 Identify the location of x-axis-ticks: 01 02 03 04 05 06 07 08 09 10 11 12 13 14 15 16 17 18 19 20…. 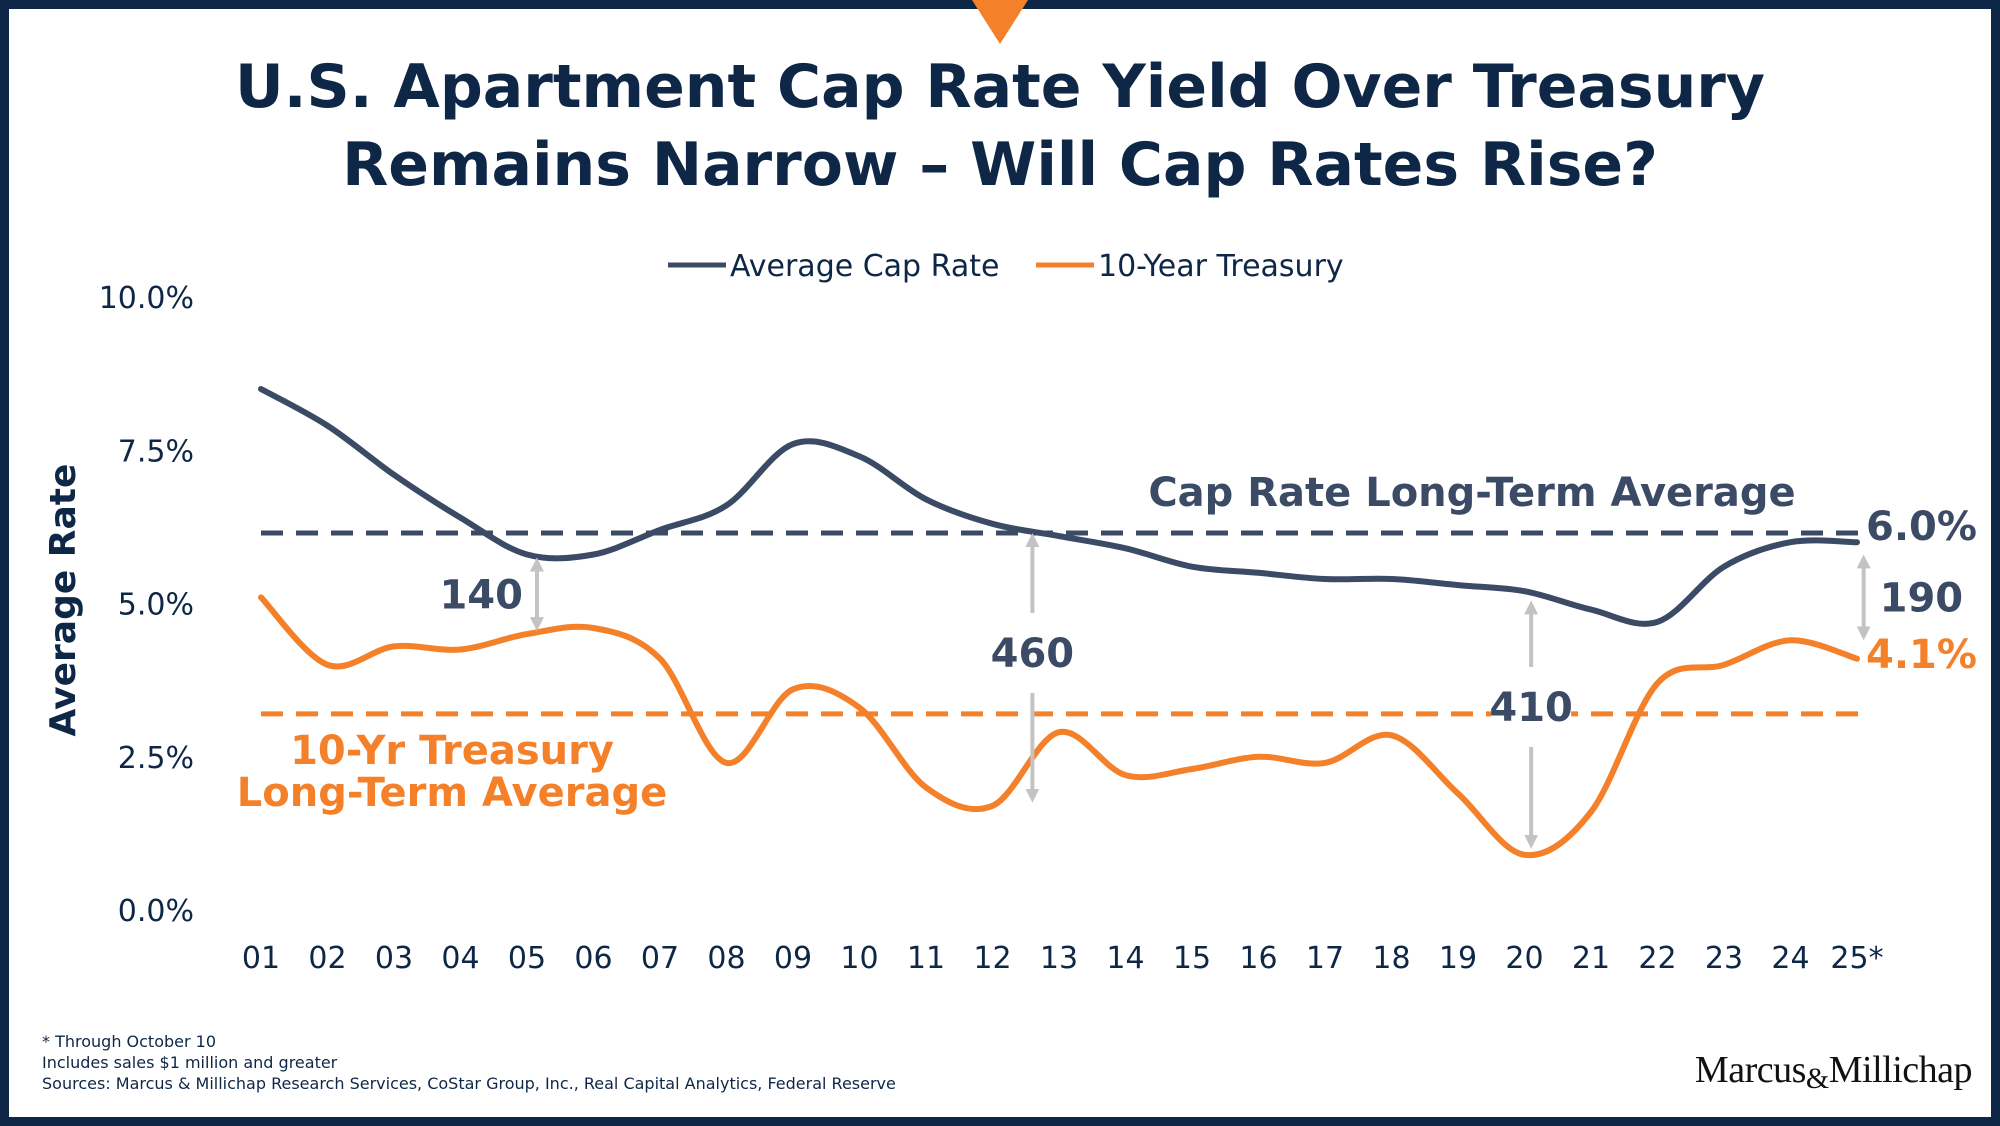
(1063, 958).